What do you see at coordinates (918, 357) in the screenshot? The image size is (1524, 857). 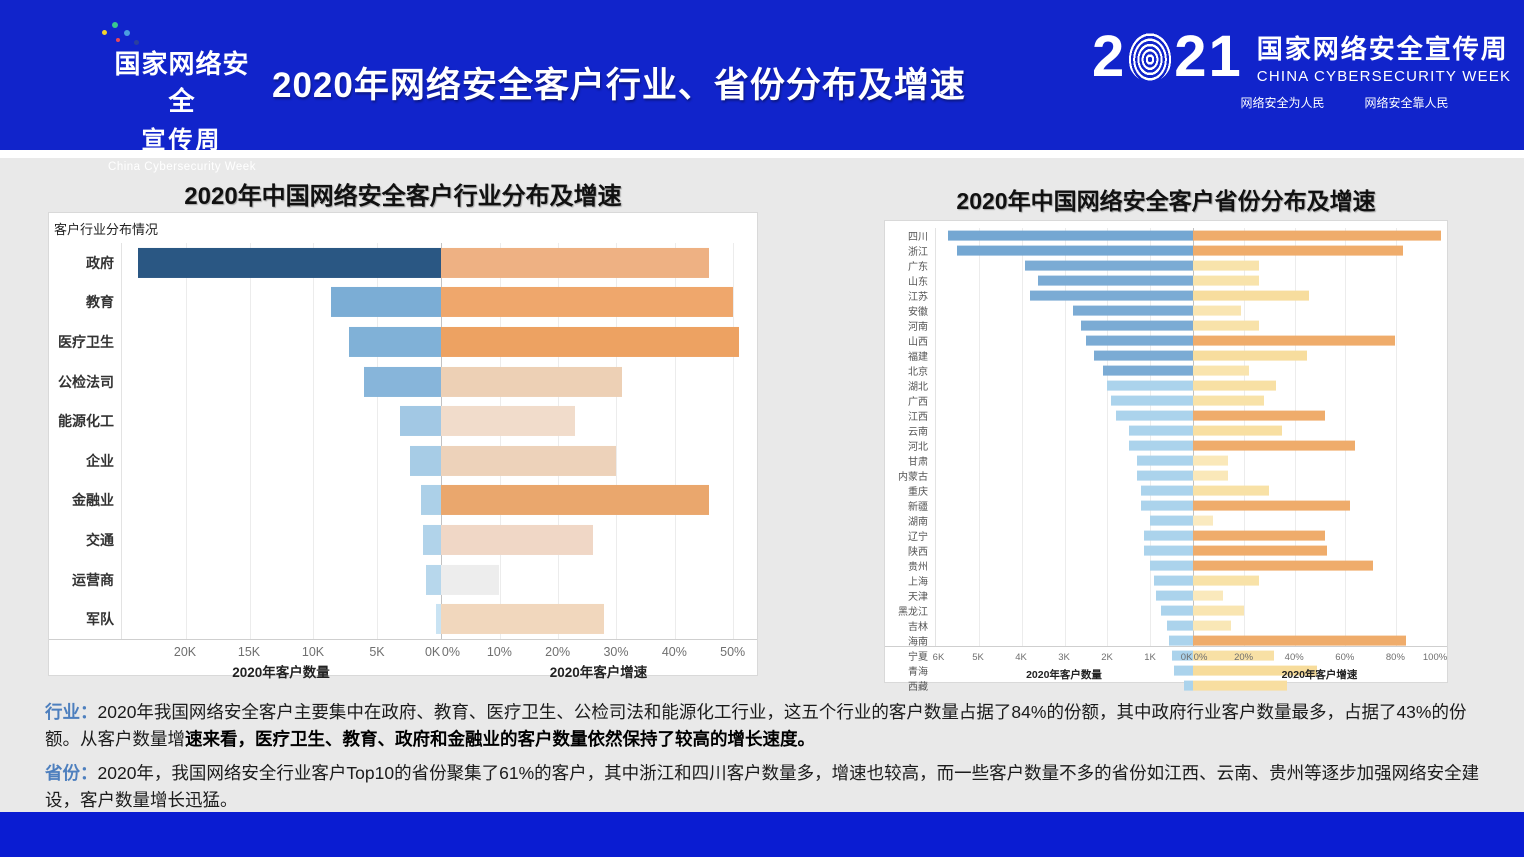 I see `row-label: 福建` at bounding box center [918, 357].